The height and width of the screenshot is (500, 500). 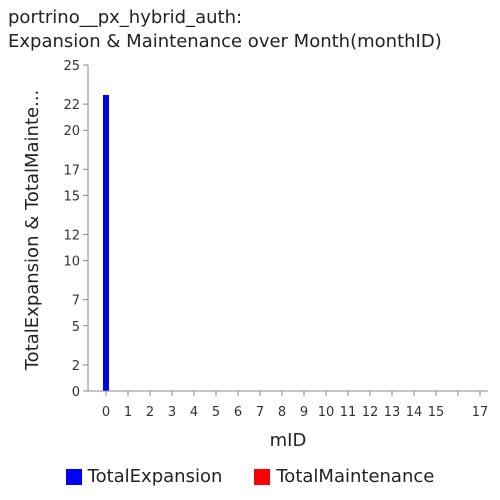 What do you see at coordinates (76, 392) in the screenshot?
I see `y-tick-label: 0` at bounding box center [76, 392].